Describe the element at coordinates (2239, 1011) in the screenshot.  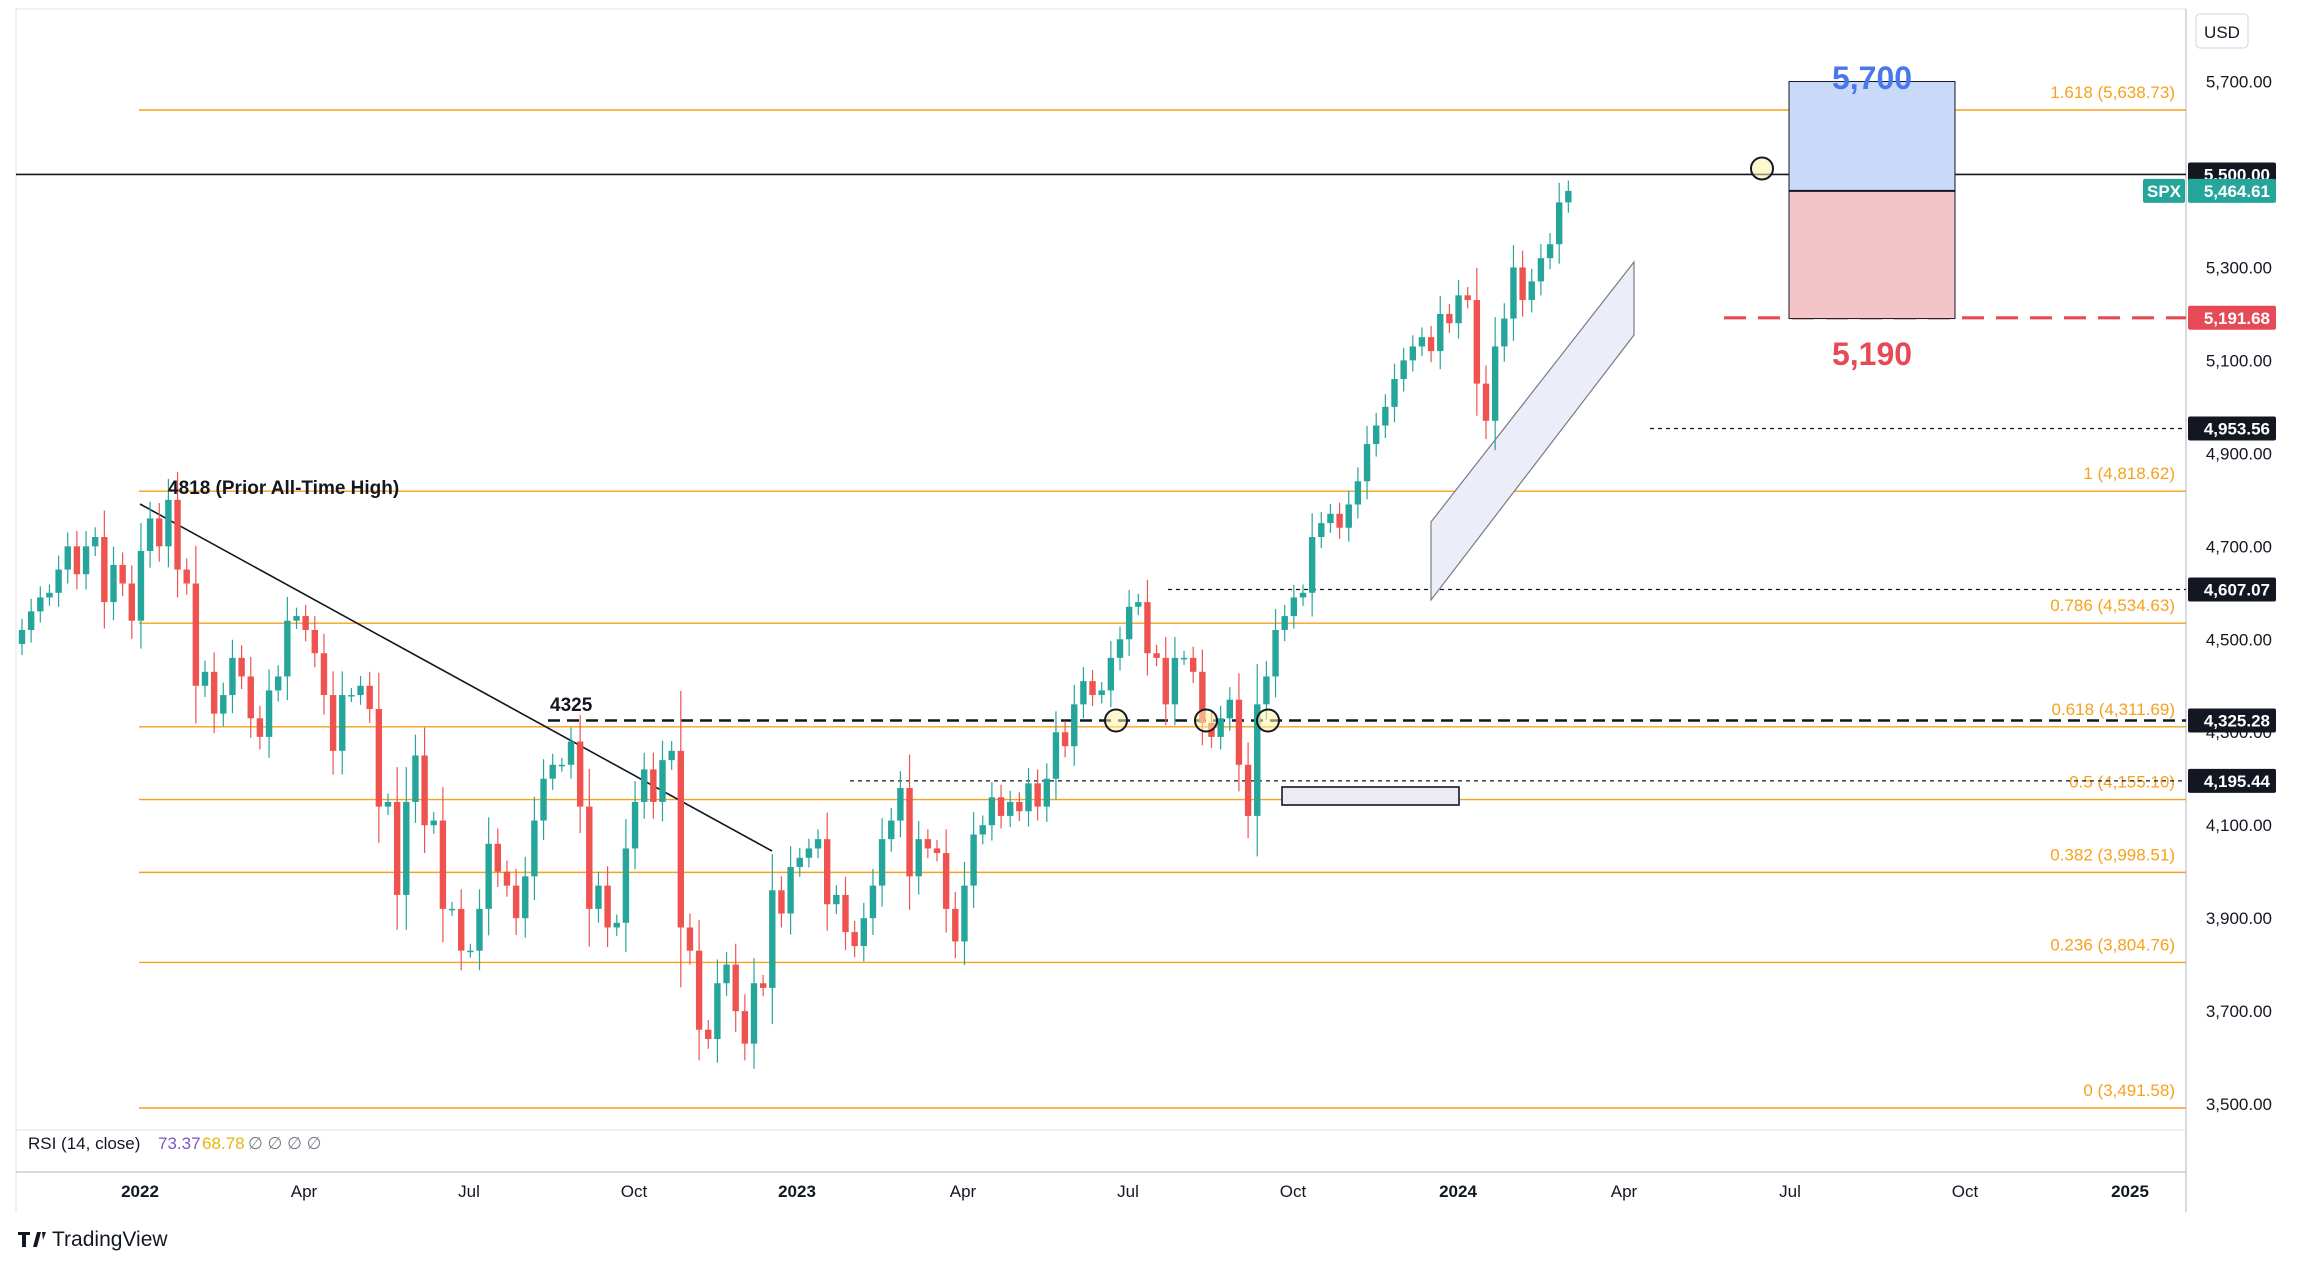
I see `price-axis-label: 3,700.00` at that location.